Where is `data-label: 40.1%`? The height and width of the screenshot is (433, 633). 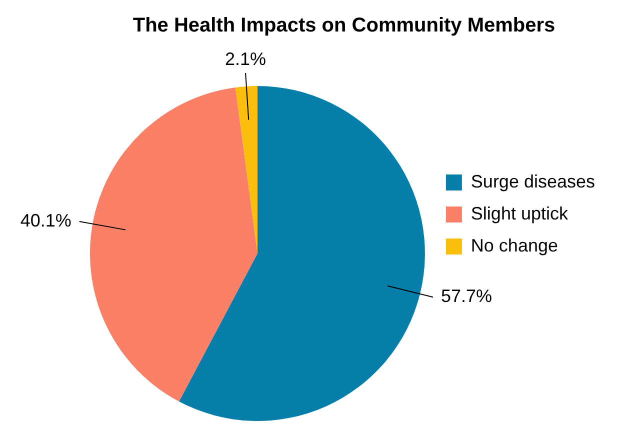
data-label: 40.1% is located at coordinates (46, 220).